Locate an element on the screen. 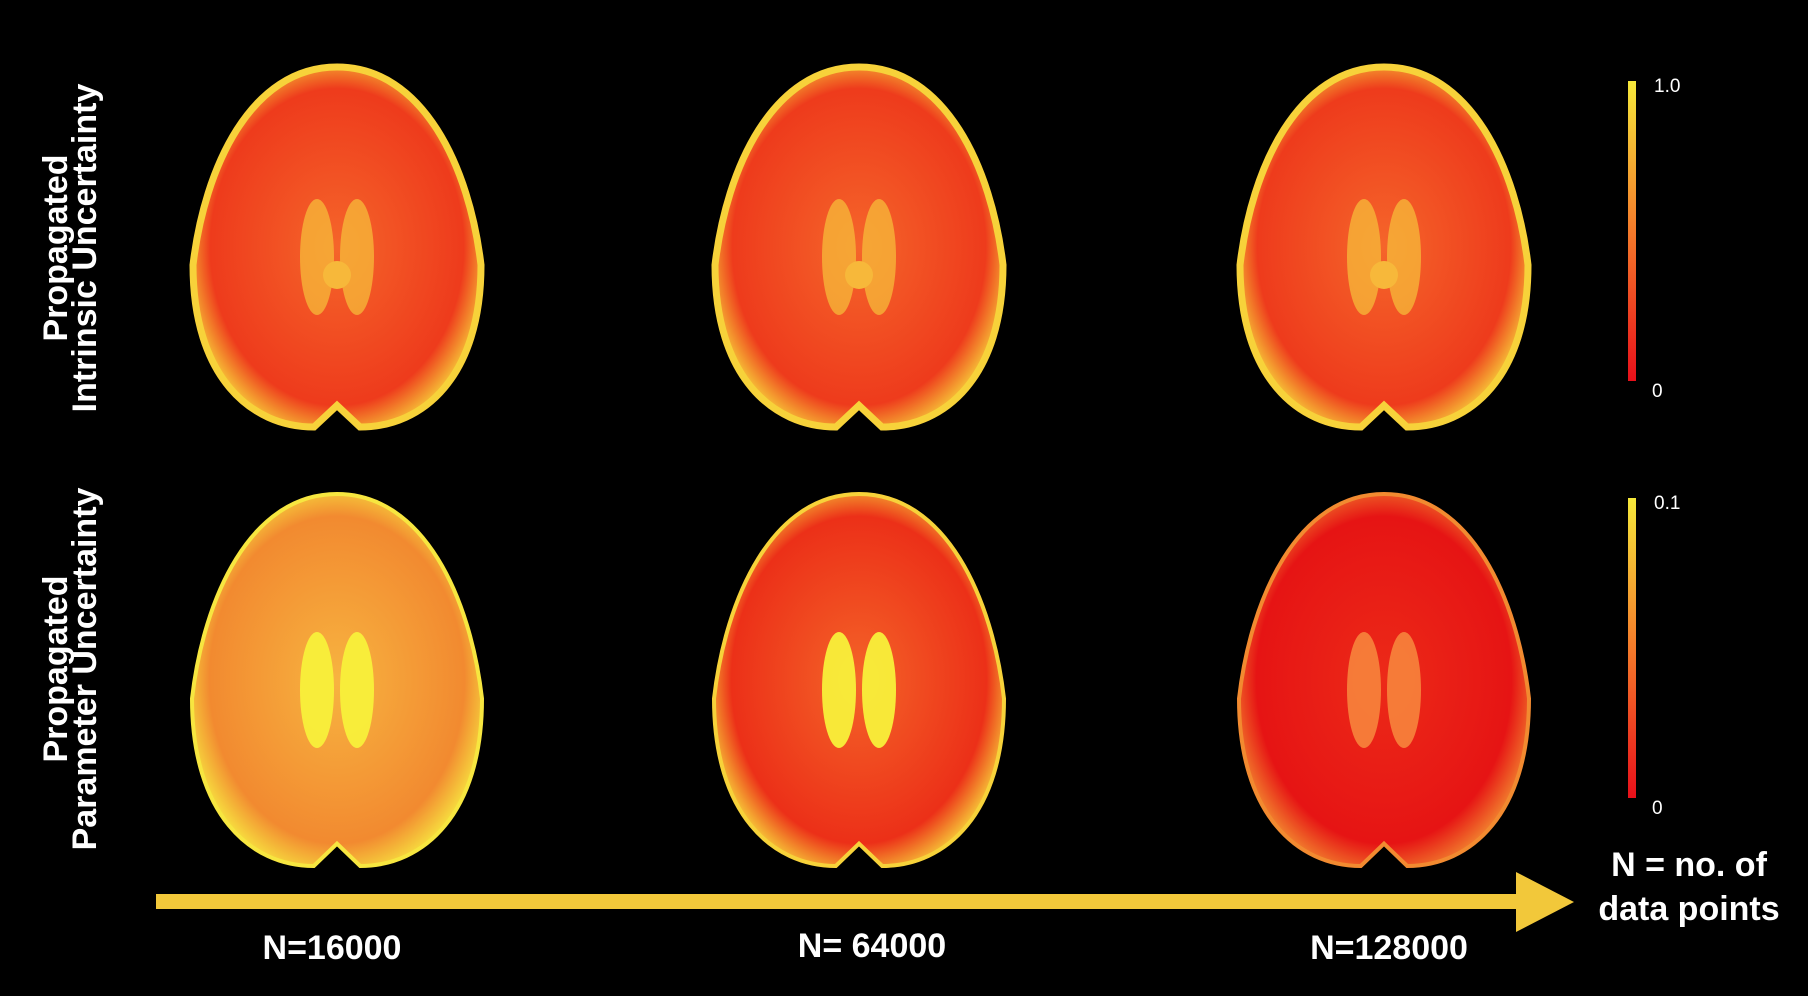 The width and height of the screenshot is (1808, 996). row-label: Parameter Uncertainty is located at coordinates (85, 668).